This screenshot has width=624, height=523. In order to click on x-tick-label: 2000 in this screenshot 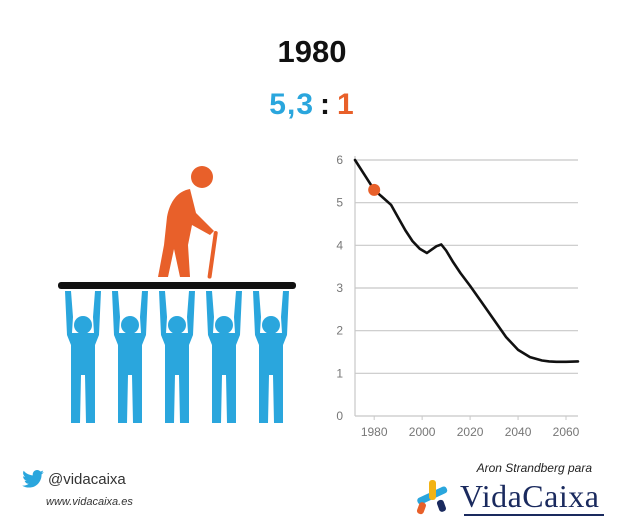, I will do `click(422, 432)`.